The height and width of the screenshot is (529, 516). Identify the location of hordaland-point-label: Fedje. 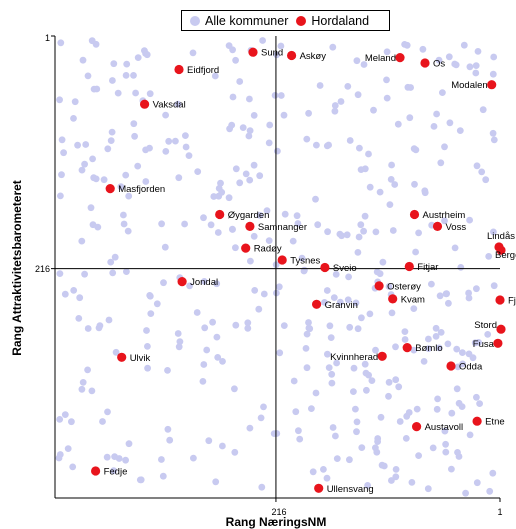
(116, 472).